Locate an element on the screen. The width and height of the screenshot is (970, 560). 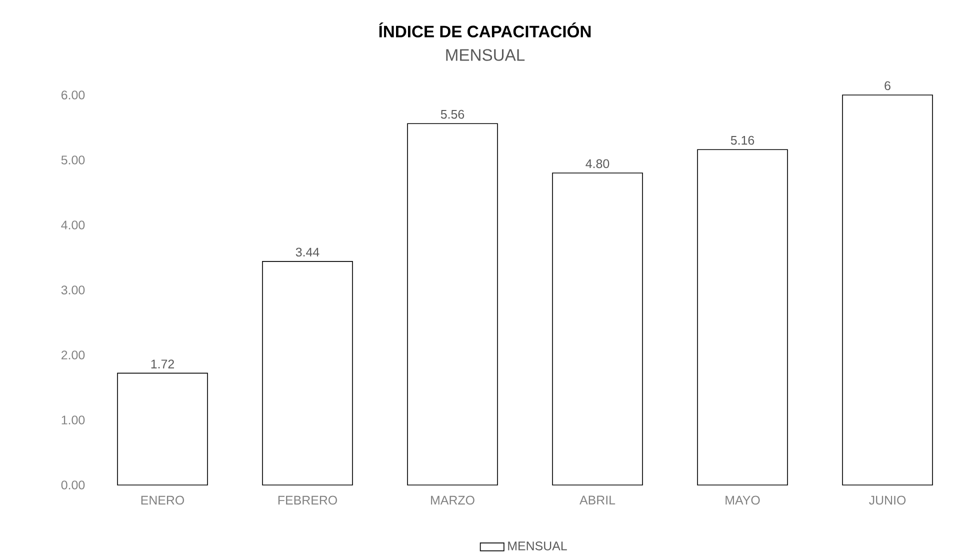
x-tick-label: ENERO is located at coordinates (162, 500).